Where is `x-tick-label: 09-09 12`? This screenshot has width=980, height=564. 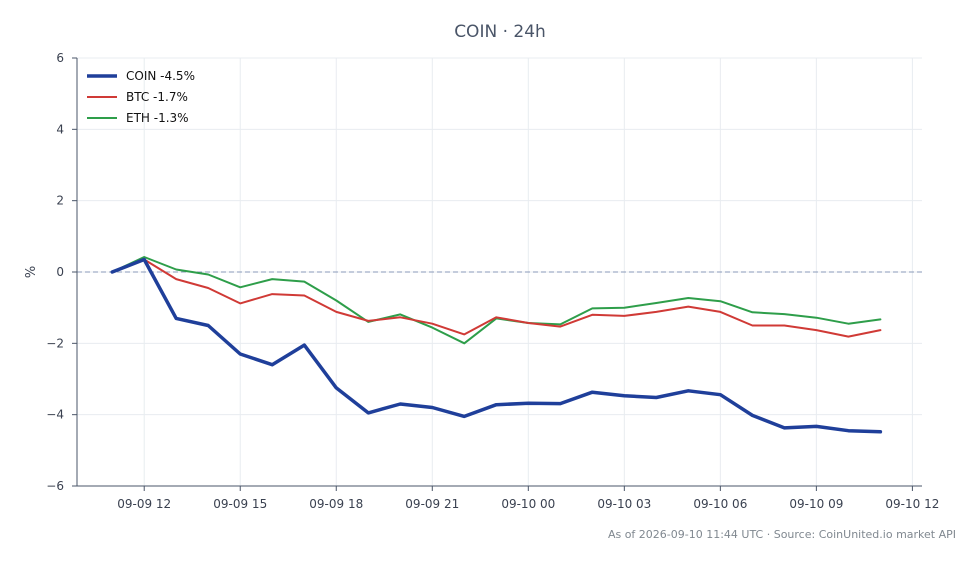
x-tick-label: 09-09 12 is located at coordinates (144, 504).